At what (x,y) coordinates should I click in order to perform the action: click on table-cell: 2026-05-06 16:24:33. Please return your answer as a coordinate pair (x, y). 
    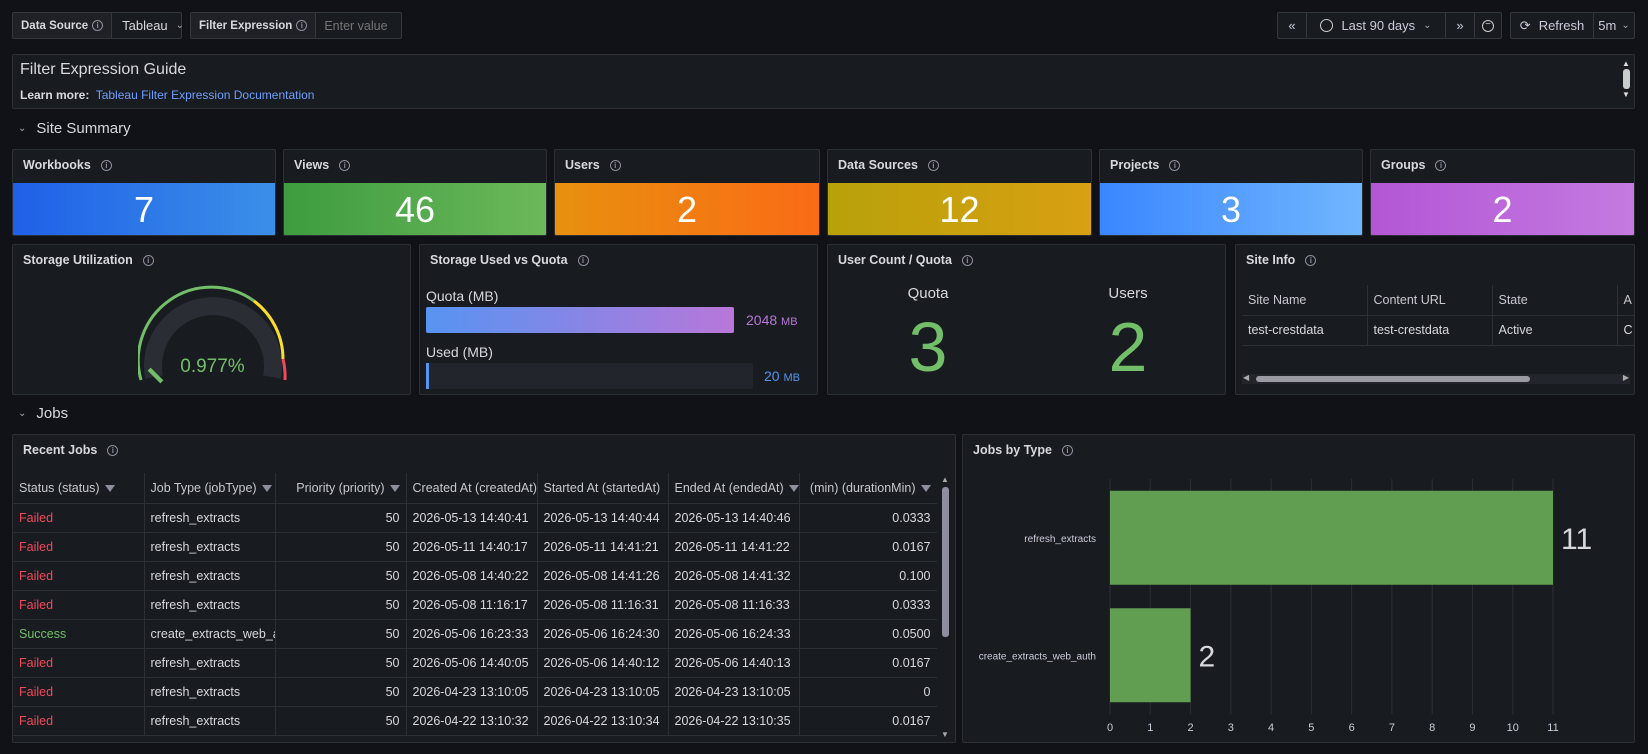
    Looking at the image, I should click on (734, 634).